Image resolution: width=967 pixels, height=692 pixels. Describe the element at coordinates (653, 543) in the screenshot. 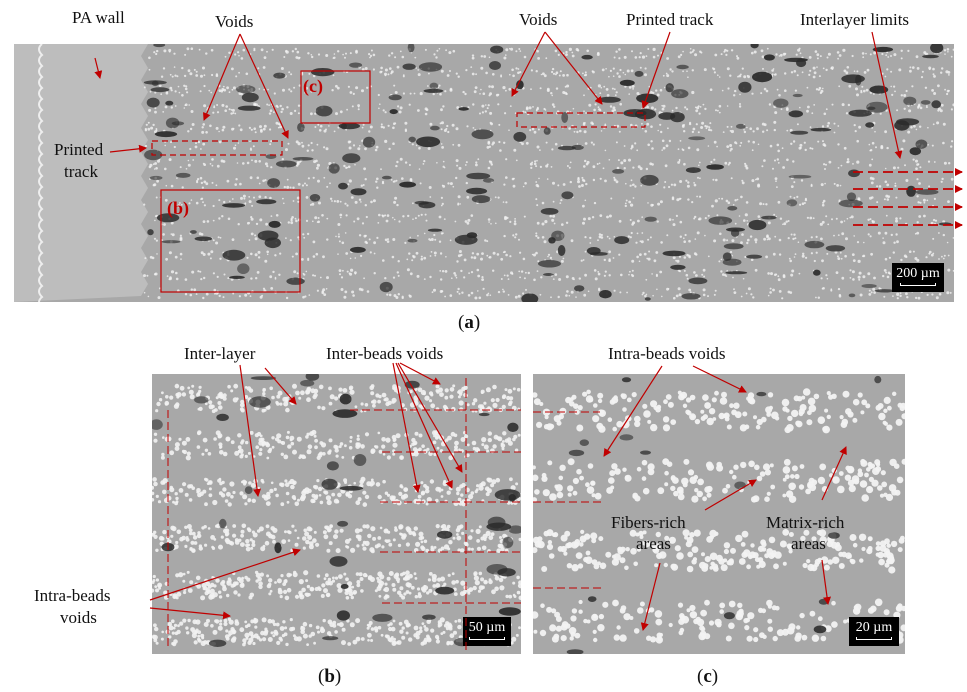

I see `label-fibers-rich-2: areas` at that location.